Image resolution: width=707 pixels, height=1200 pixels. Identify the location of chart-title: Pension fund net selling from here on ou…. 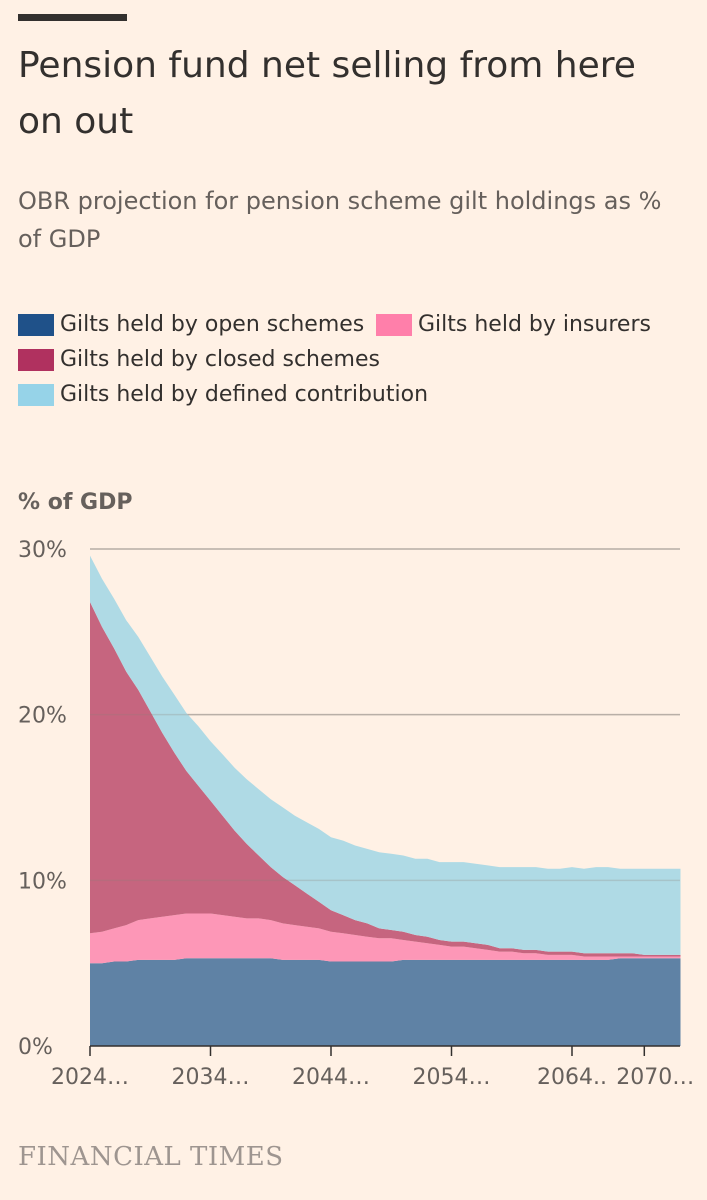
(327, 93).